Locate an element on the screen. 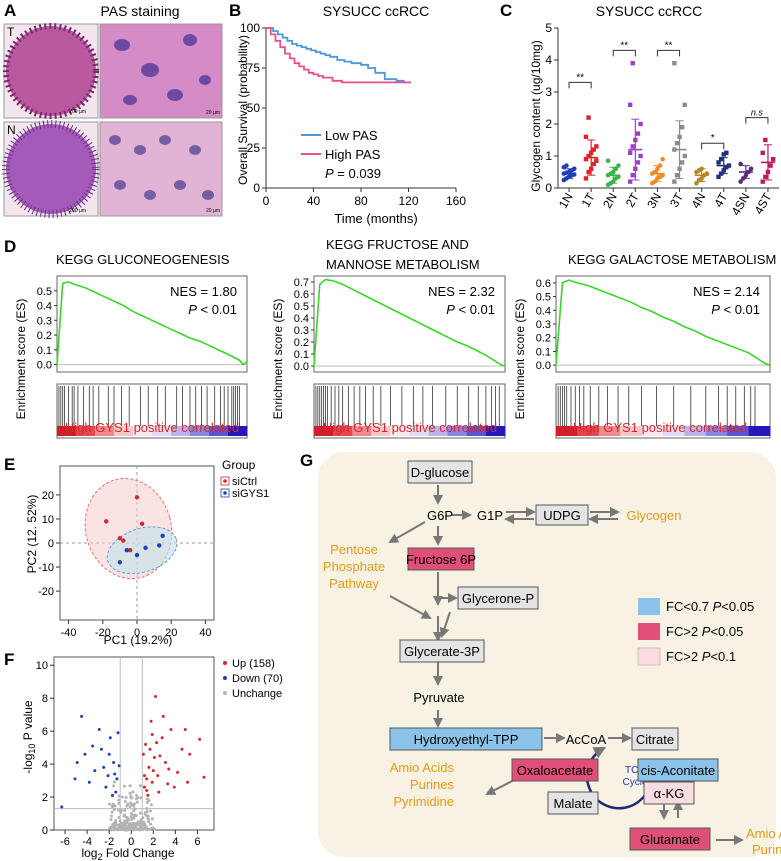 This screenshot has height=861, width=781. pca-legend-title: Group is located at coordinates (239, 465).